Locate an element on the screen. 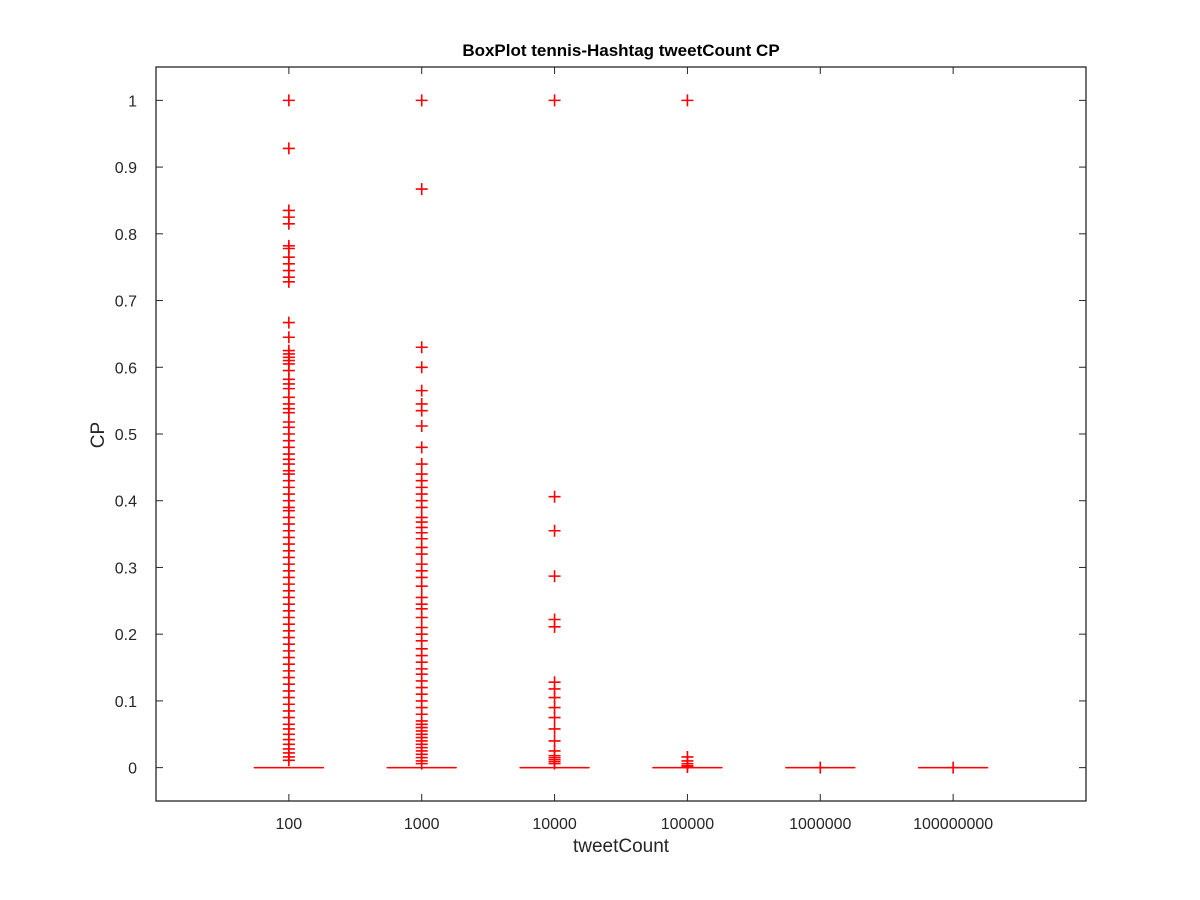 This screenshot has height=900, width=1200. y-tick-label: 1 is located at coordinates (132, 101).